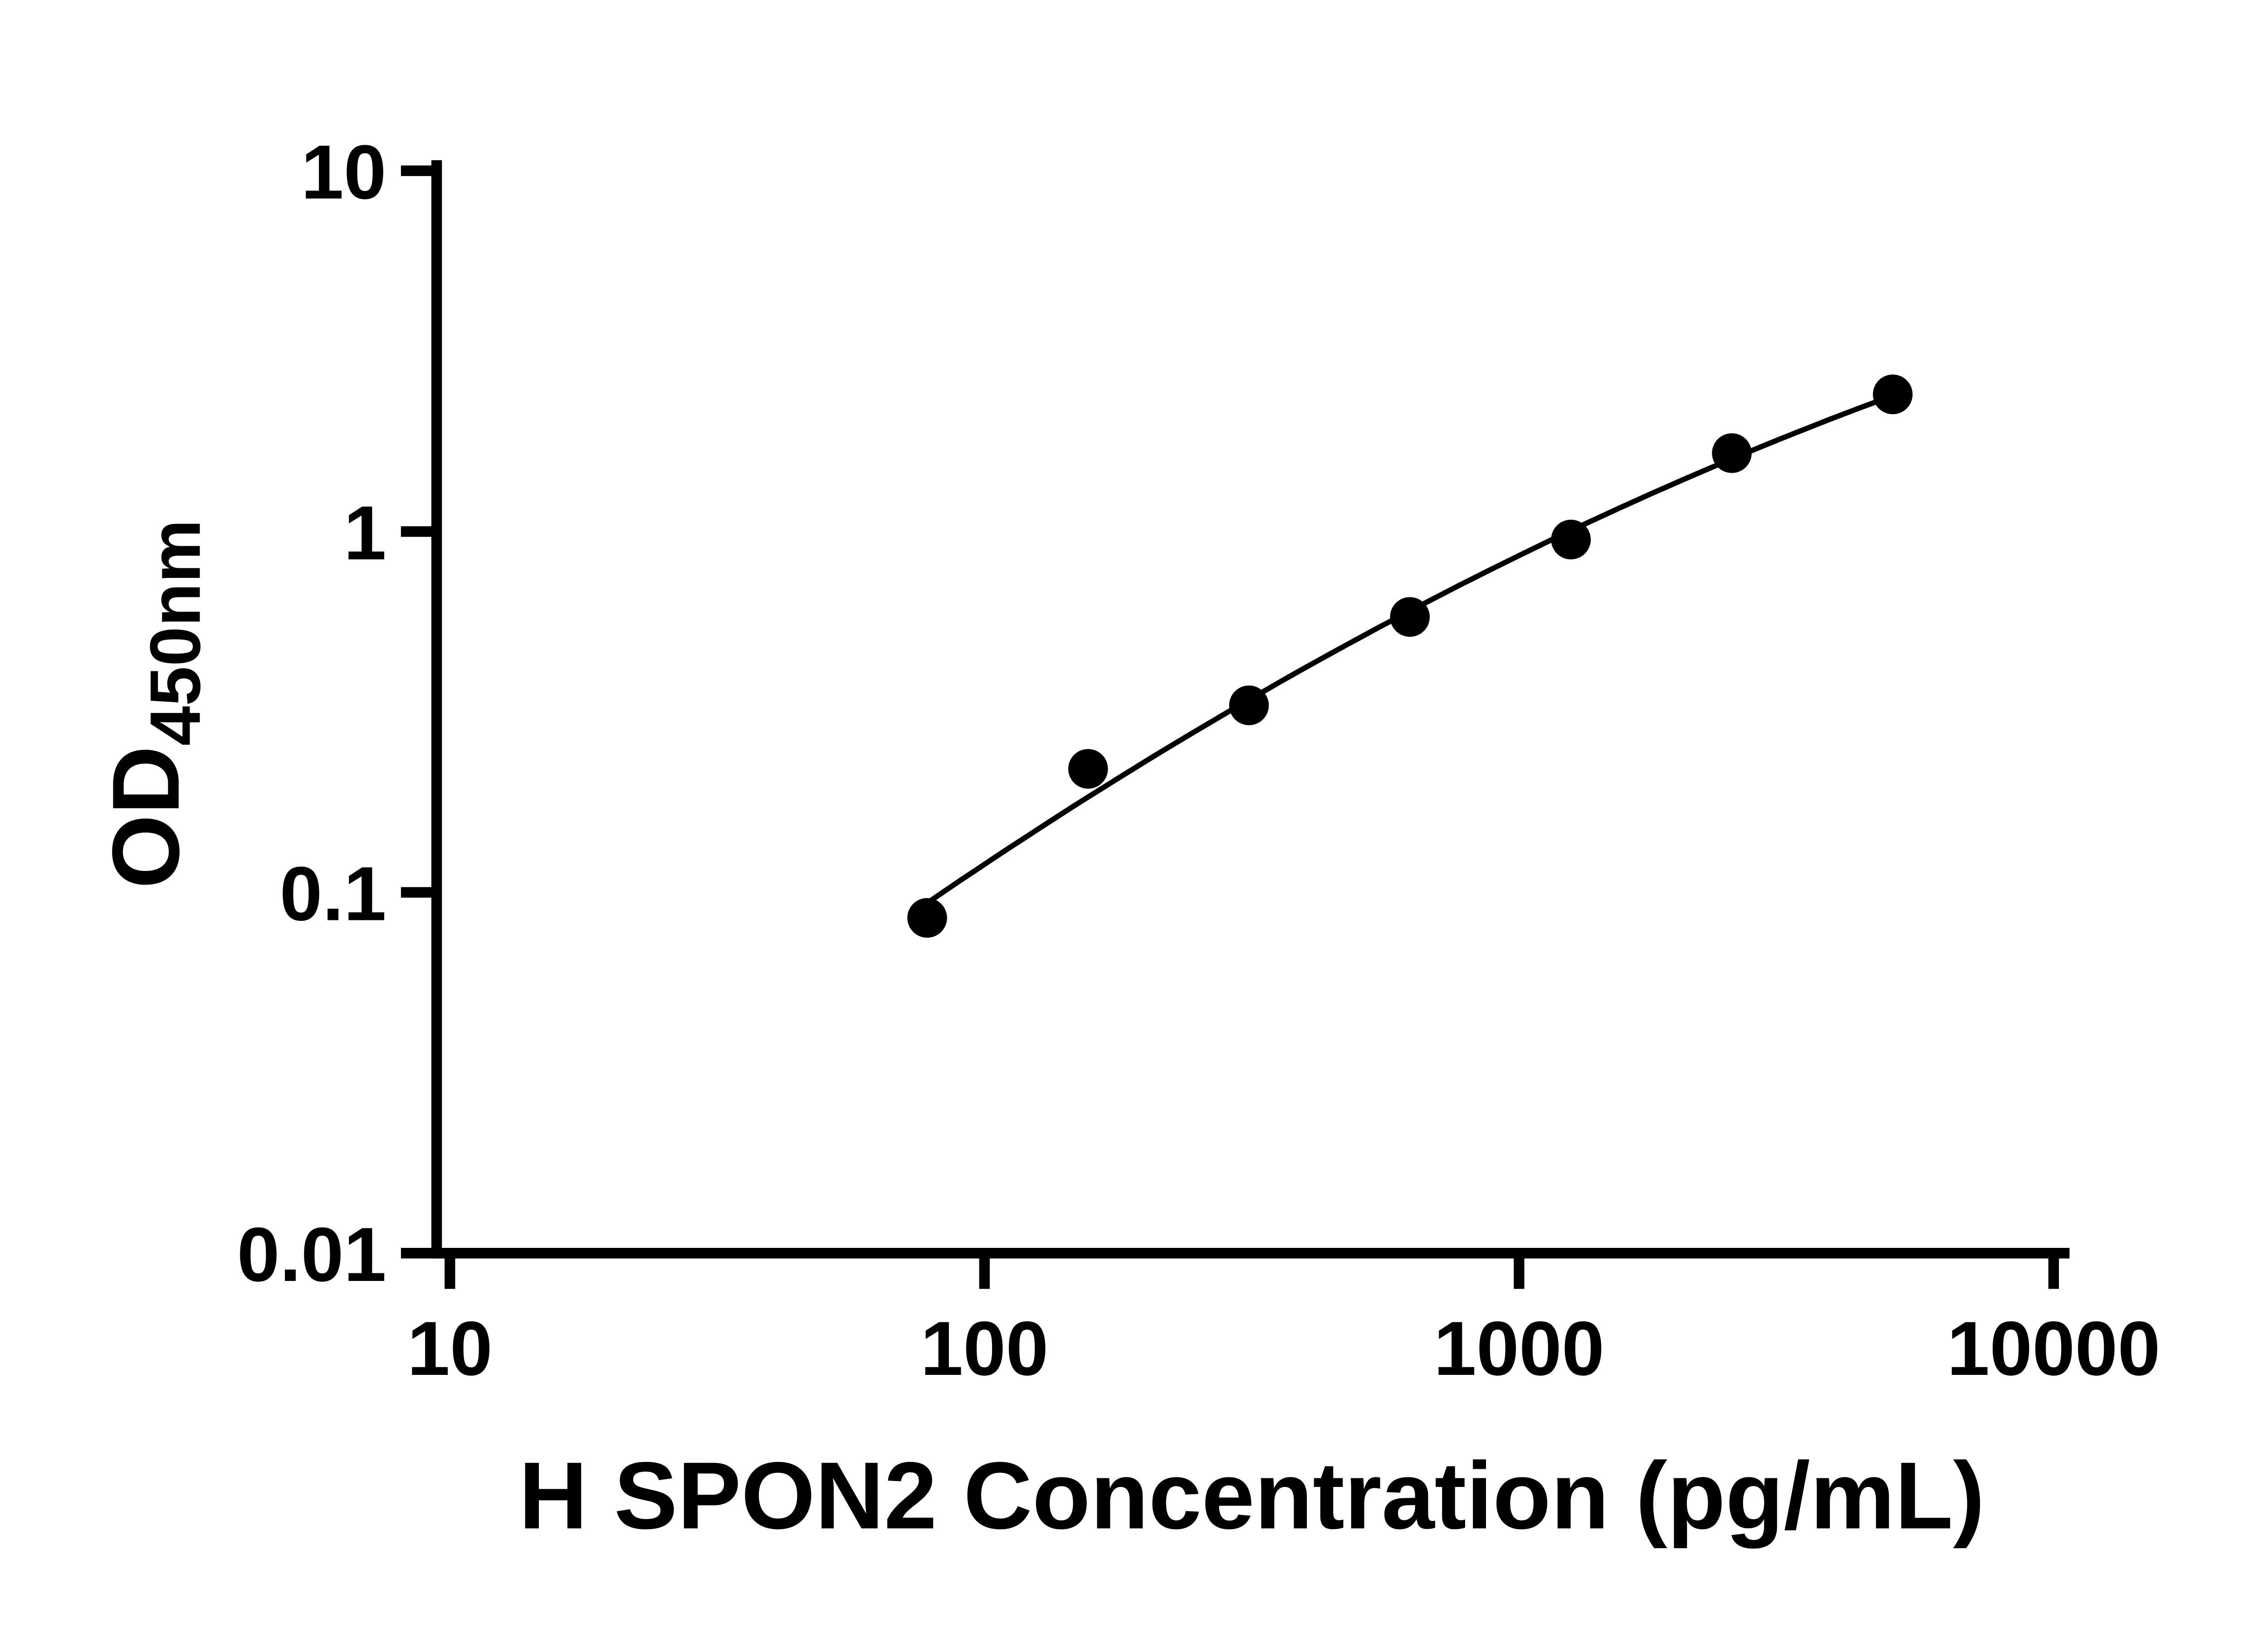 The image size is (2268, 1633). I want to click on x-axis-title: H SPON2 Concentration (pg/mL), so click(1252, 1495).